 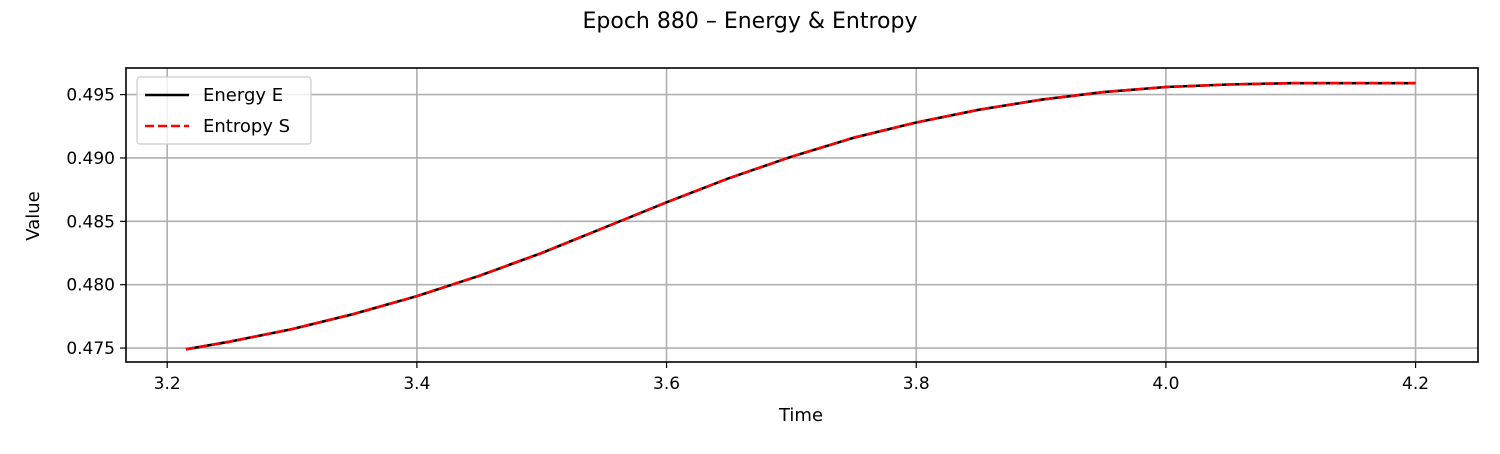 What do you see at coordinates (224, 110) in the screenshot?
I see `legend: Energy E Entropy S` at bounding box center [224, 110].